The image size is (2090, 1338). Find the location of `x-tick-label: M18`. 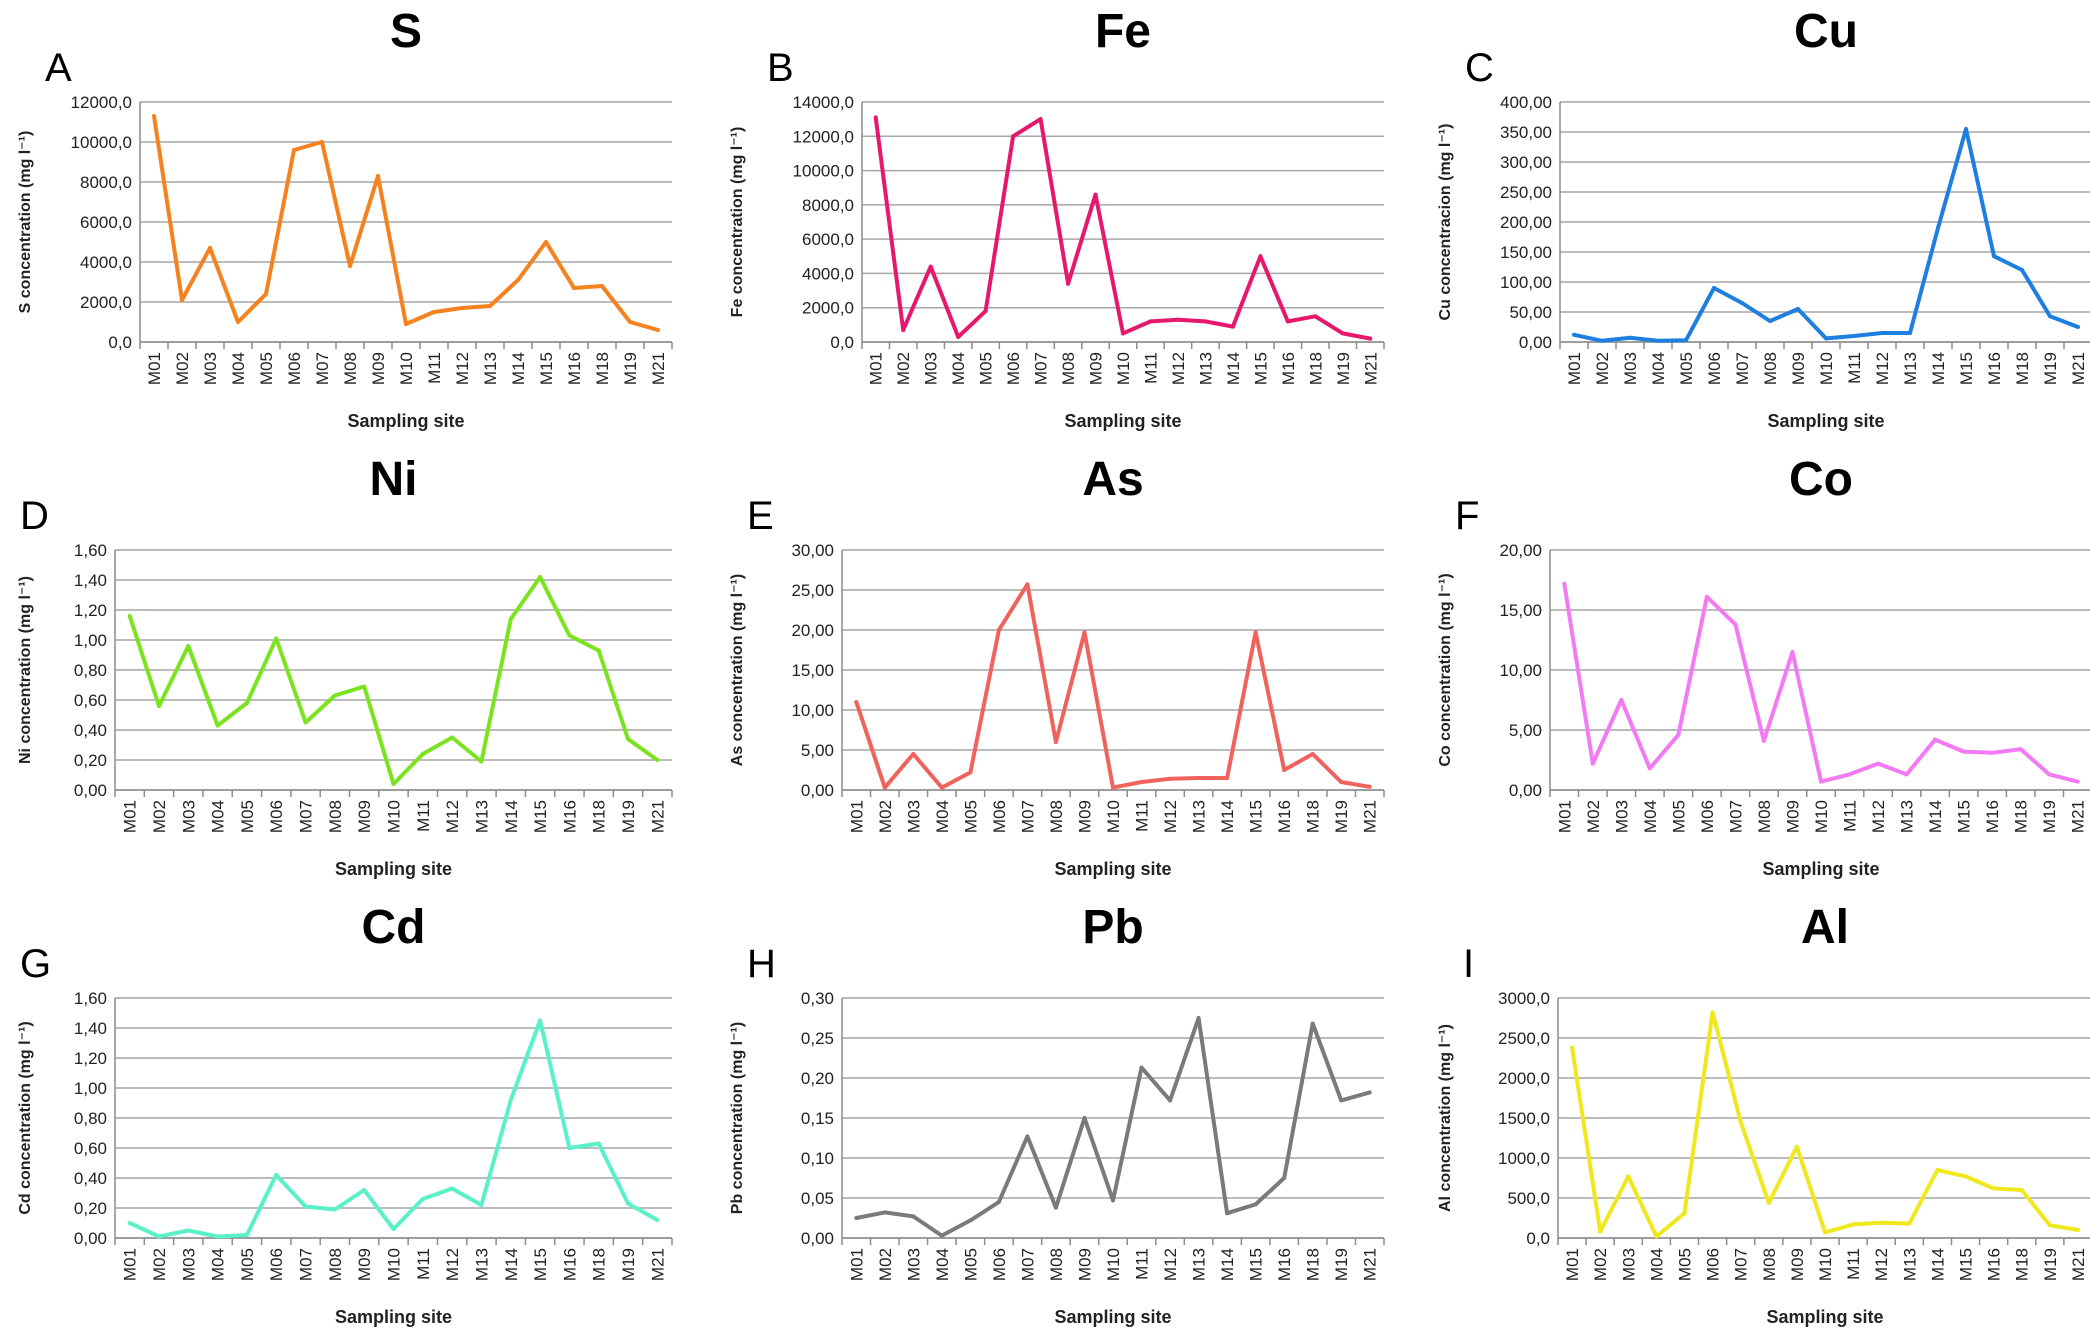

x-tick-label: M18 is located at coordinates (602, 368).